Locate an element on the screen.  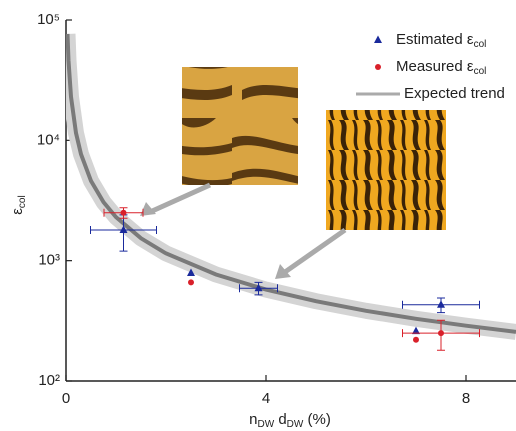
x-label-main: n is located at coordinates (253, 419).